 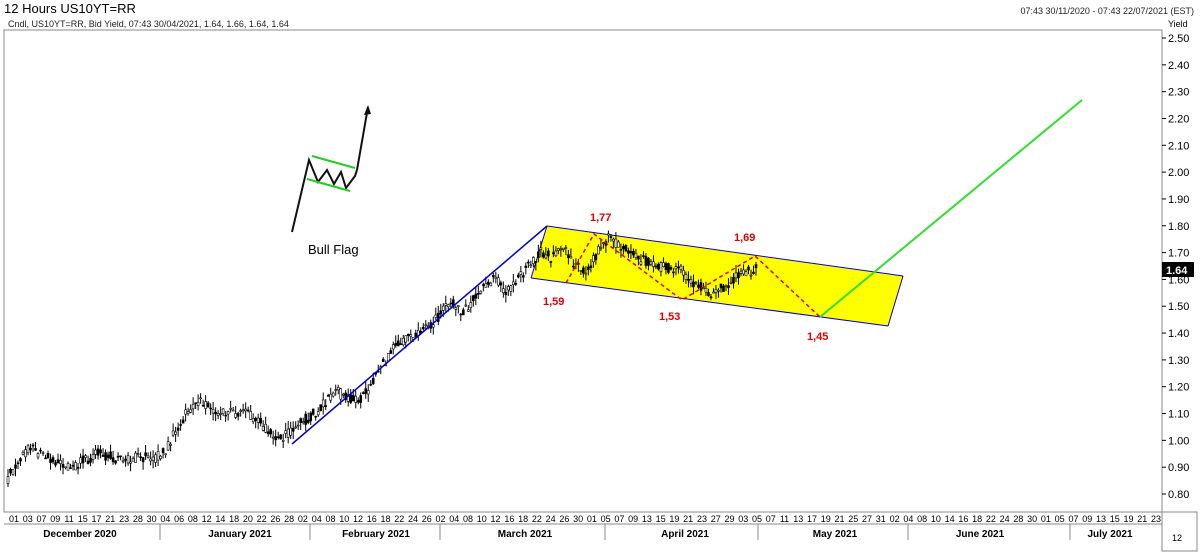 What do you see at coordinates (1128, 519) in the screenshot?
I see `x-tick-label: 19` at bounding box center [1128, 519].